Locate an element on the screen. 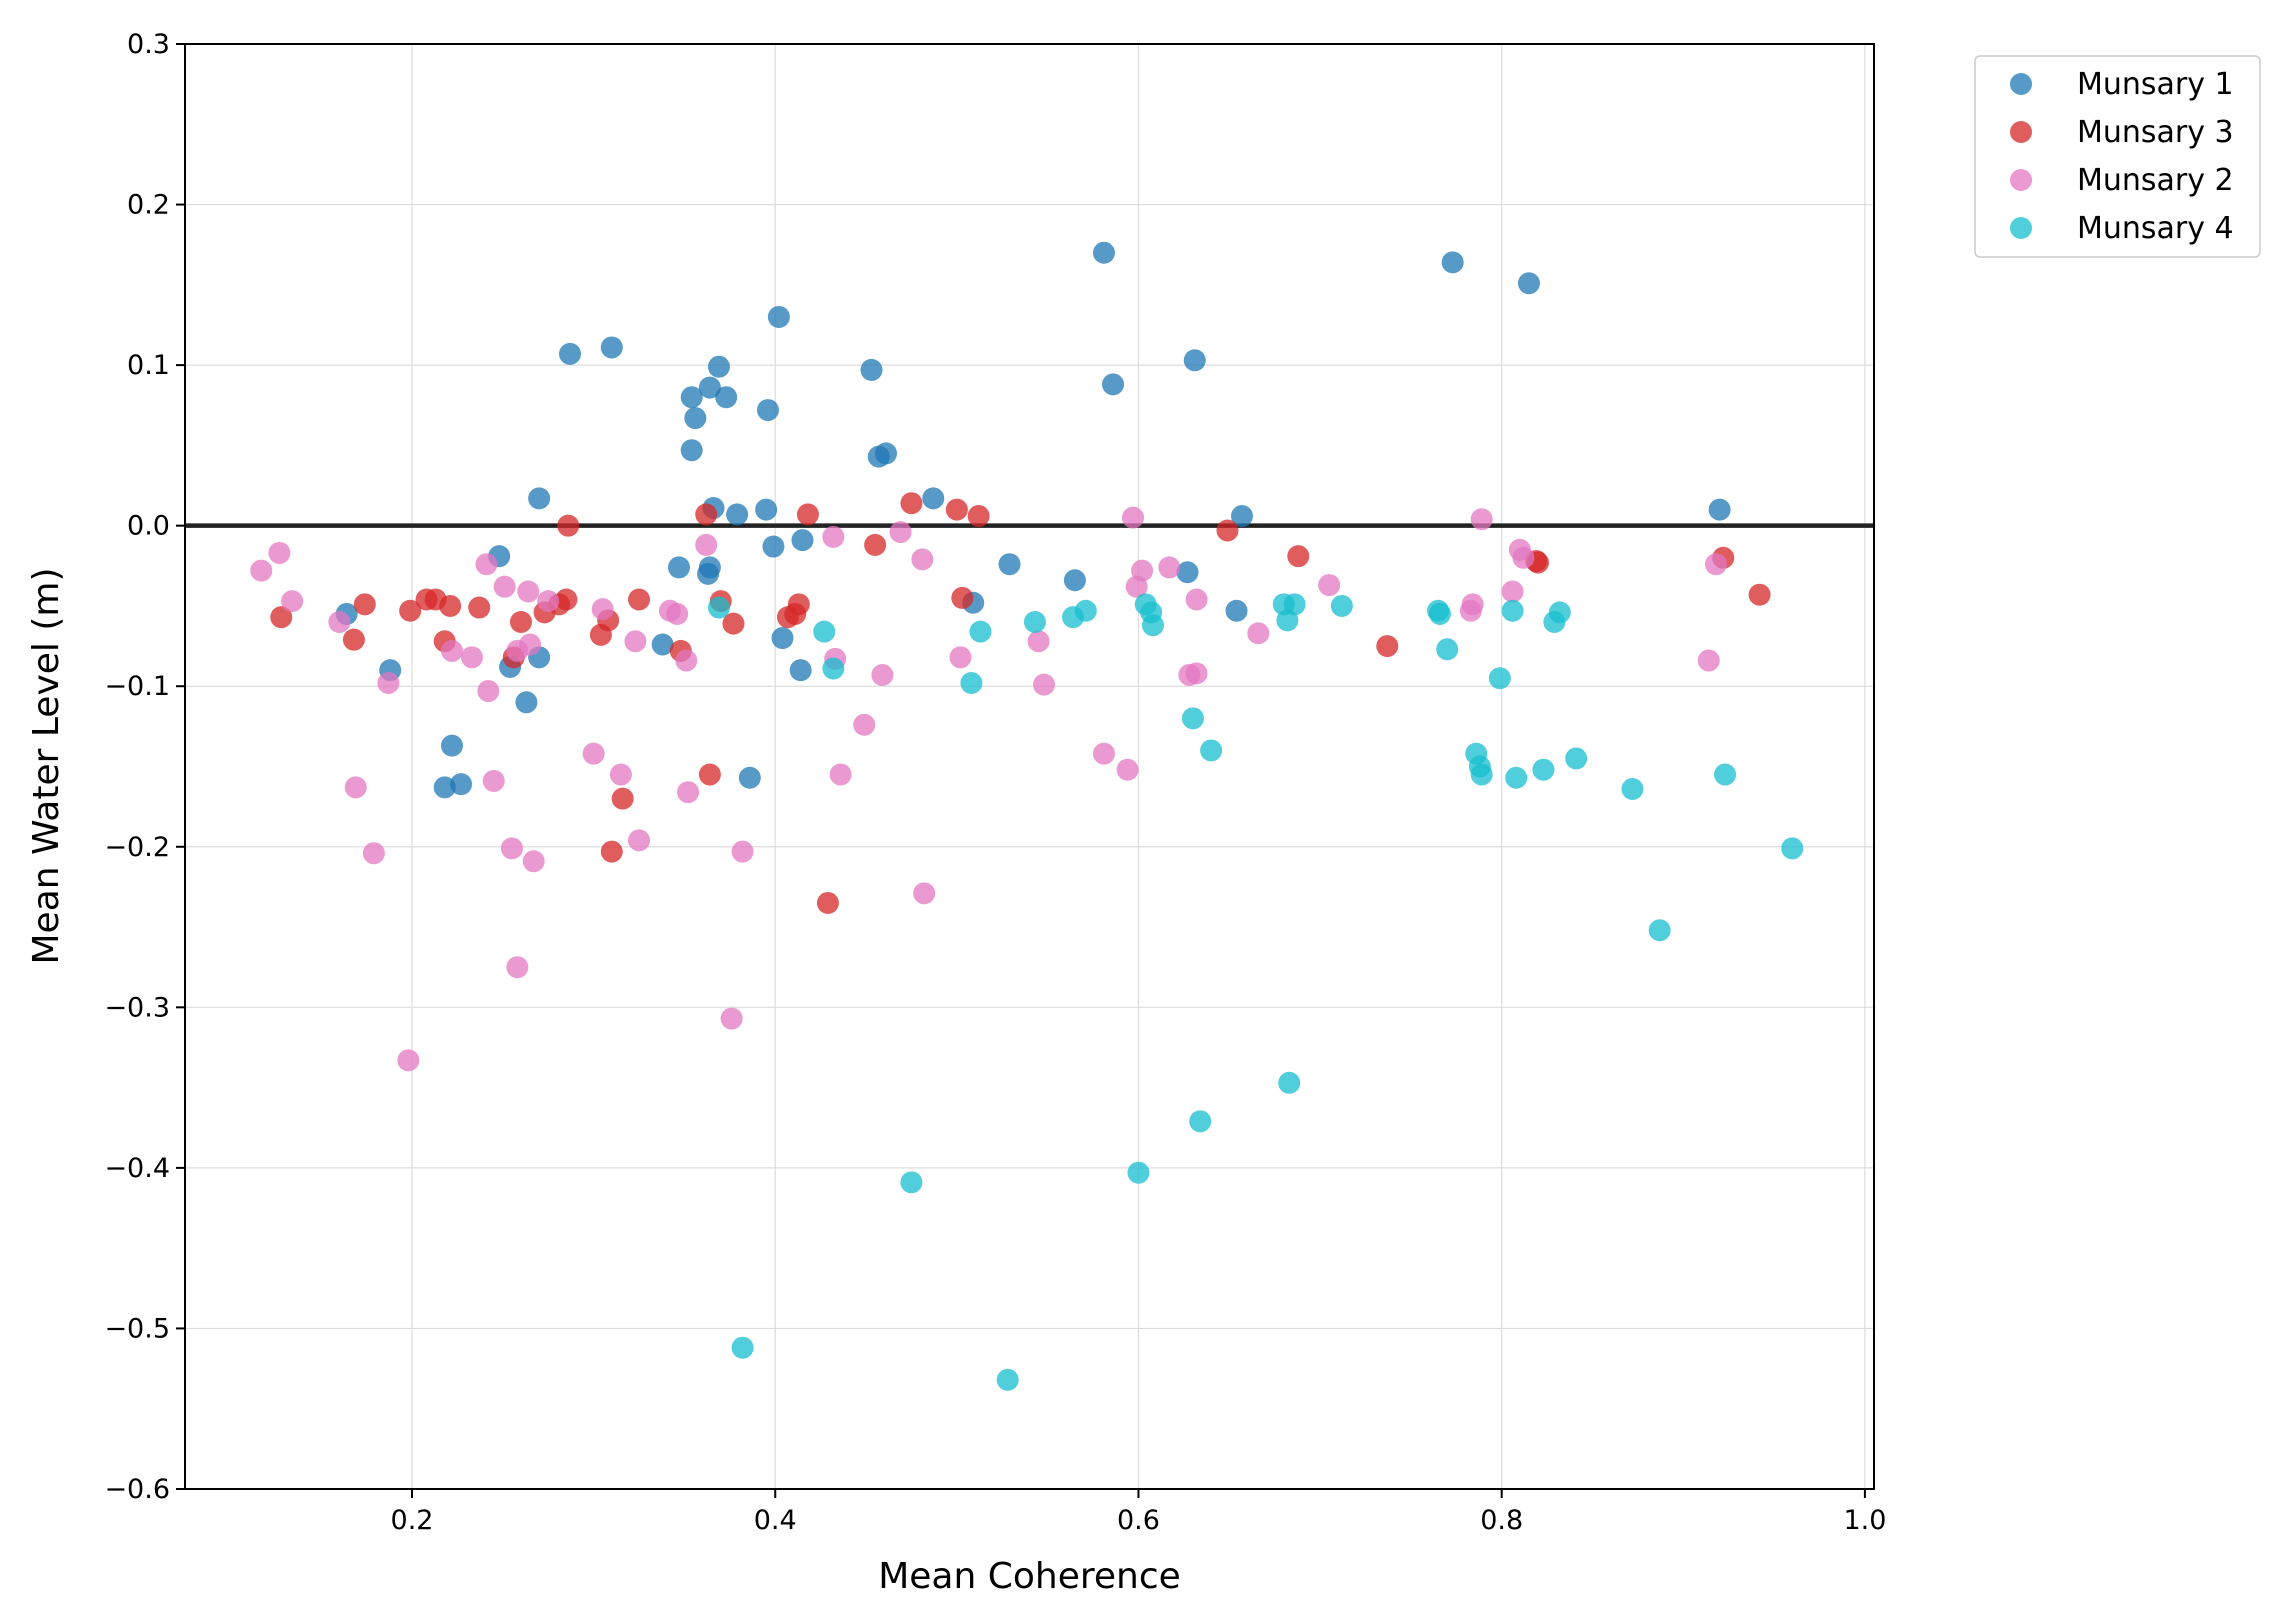  legend-label: Munsary 1 is located at coordinates (2155, 84).